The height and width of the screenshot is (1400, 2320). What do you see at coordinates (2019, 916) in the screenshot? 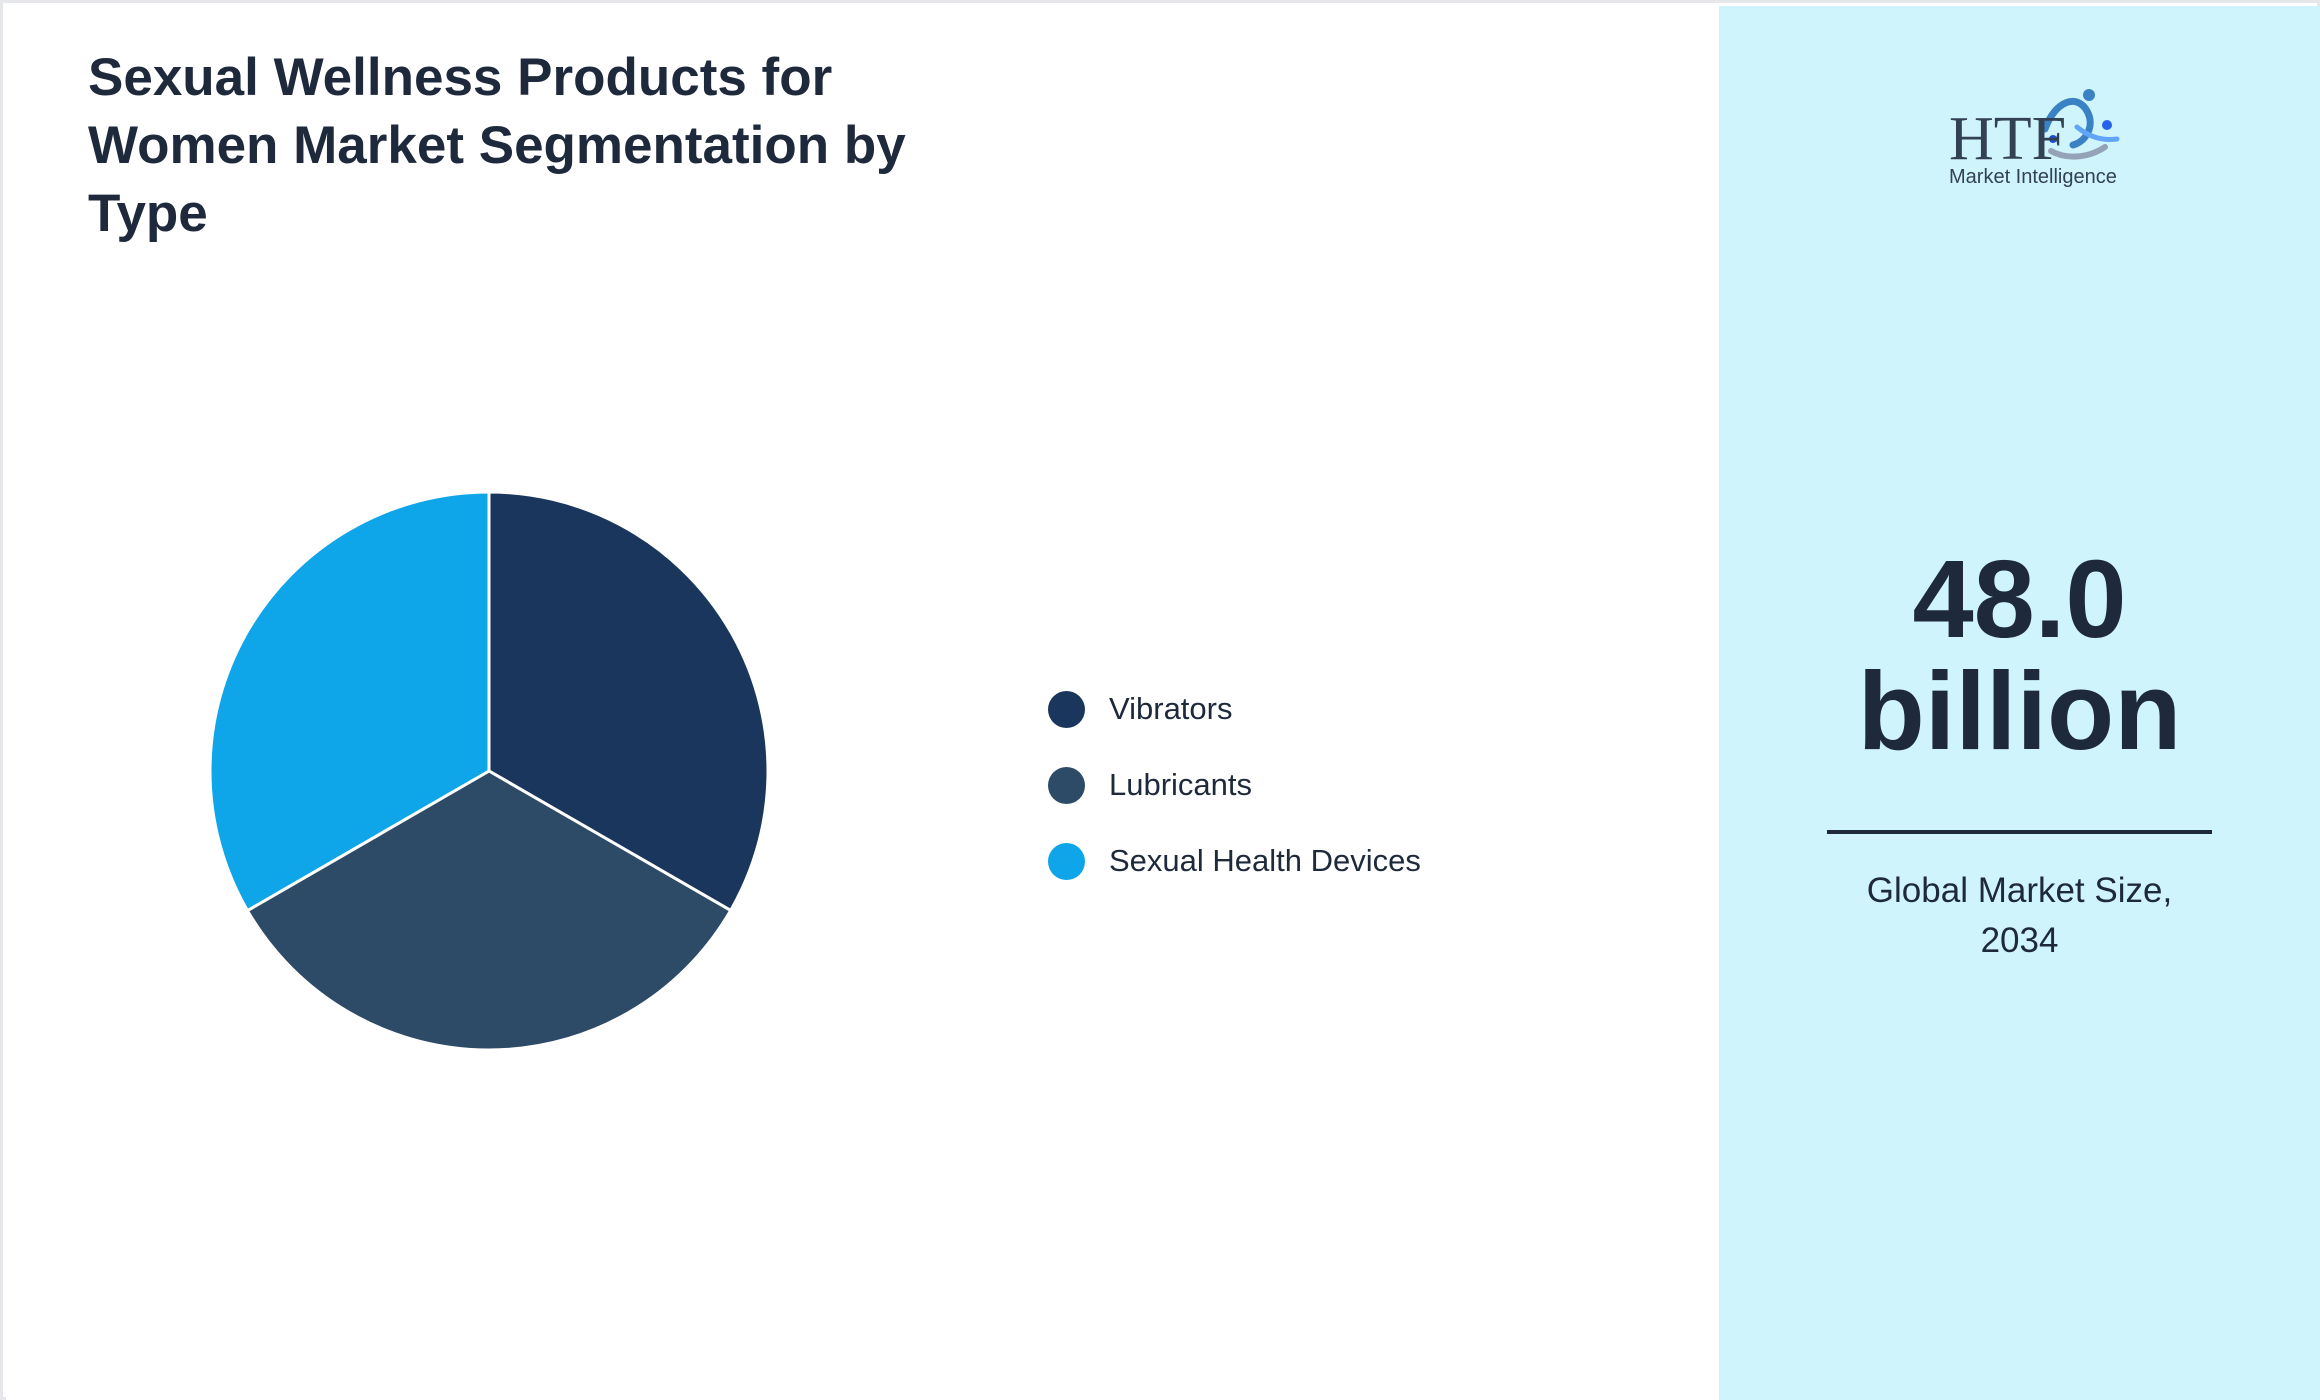
I see `market-size-caption: Global Market Size, 2034` at bounding box center [2019, 916].